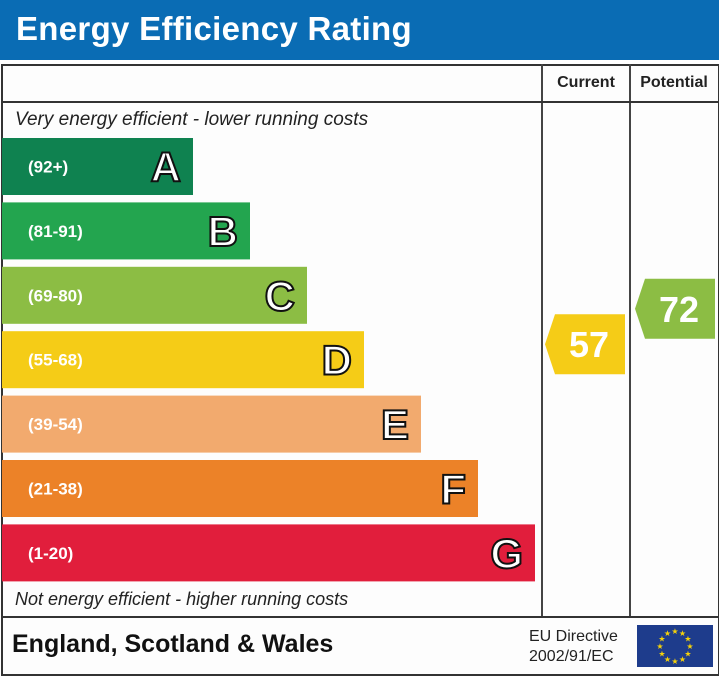 The image size is (719, 676). Describe the element at coordinates (55, 424) in the screenshot. I see `band-range: (39-54)` at that location.